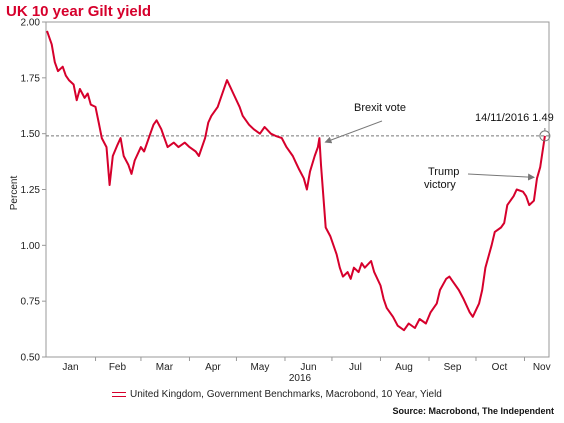 This screenshot has width=564, height=423. I want to click on annotation-brexit-arrow, so click(353, 132).